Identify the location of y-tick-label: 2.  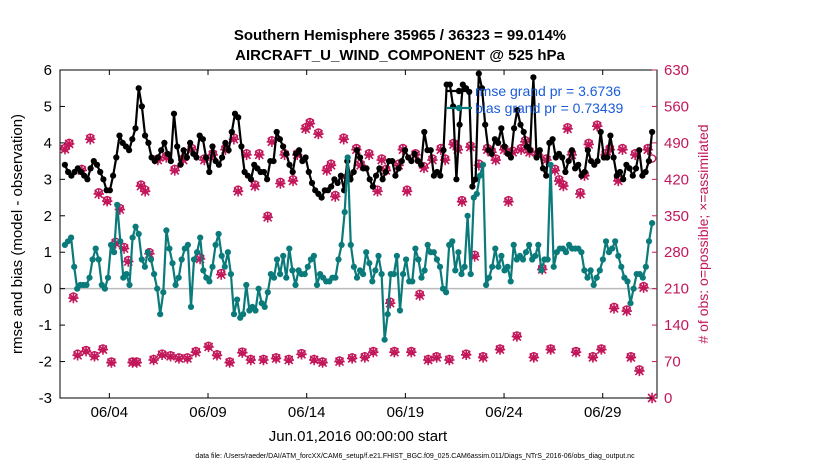
(48, 216).